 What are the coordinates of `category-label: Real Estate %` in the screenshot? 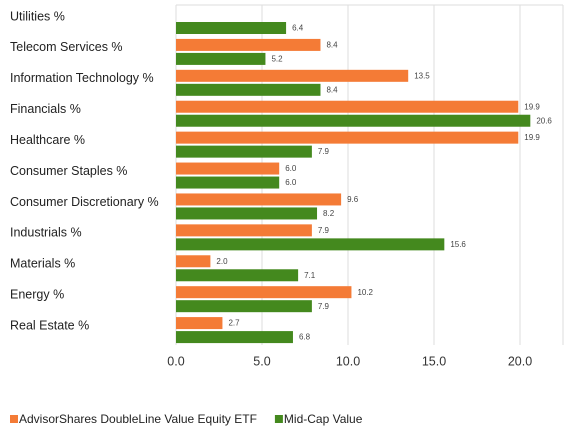 It's located at (49, 325).